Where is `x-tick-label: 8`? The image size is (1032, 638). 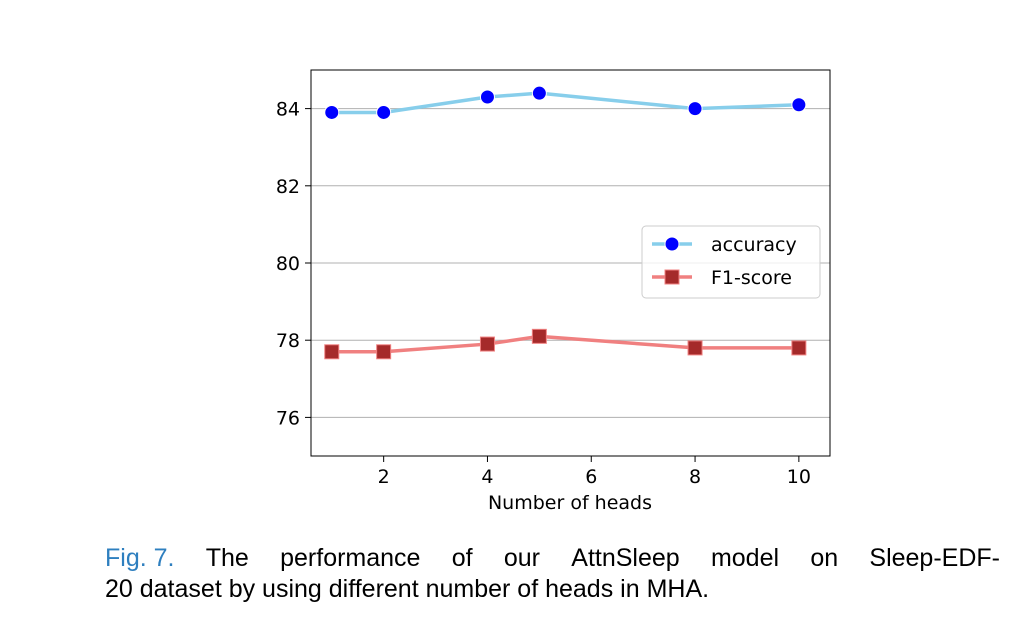
x-tick-label: 8 is located at coordinates (695, 477).